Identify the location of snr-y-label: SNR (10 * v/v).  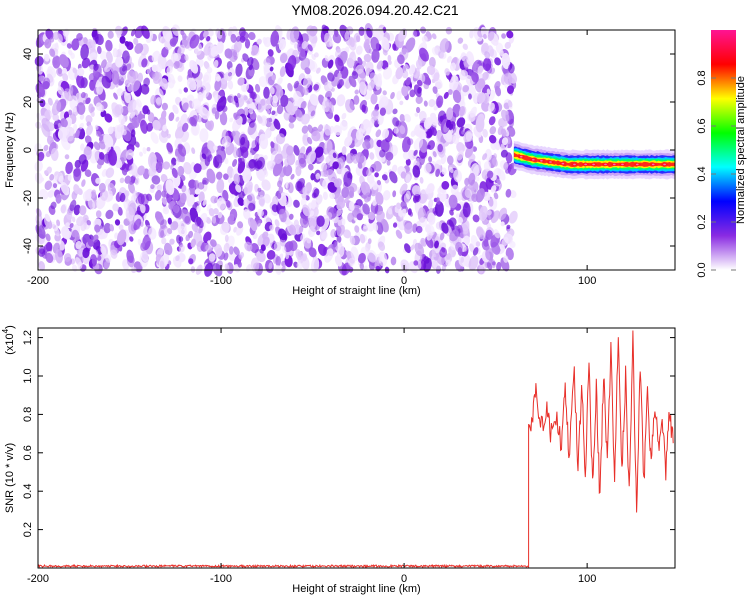
(10, 478).